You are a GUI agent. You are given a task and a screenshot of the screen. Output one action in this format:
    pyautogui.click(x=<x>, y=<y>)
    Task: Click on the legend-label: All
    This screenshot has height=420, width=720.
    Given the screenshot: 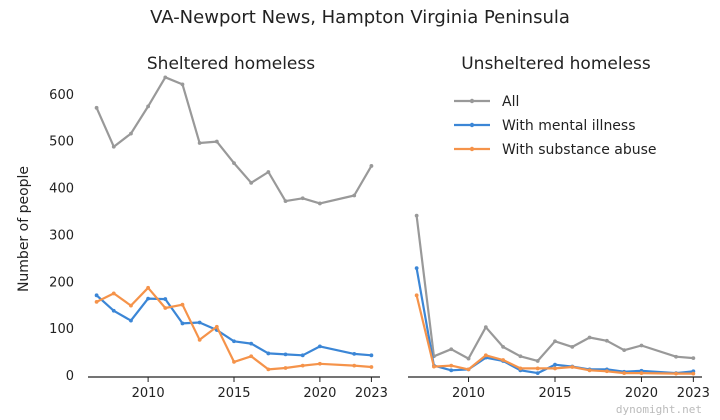 What is the action you would take?
    pyautogui.click(x=510, y=102)
    